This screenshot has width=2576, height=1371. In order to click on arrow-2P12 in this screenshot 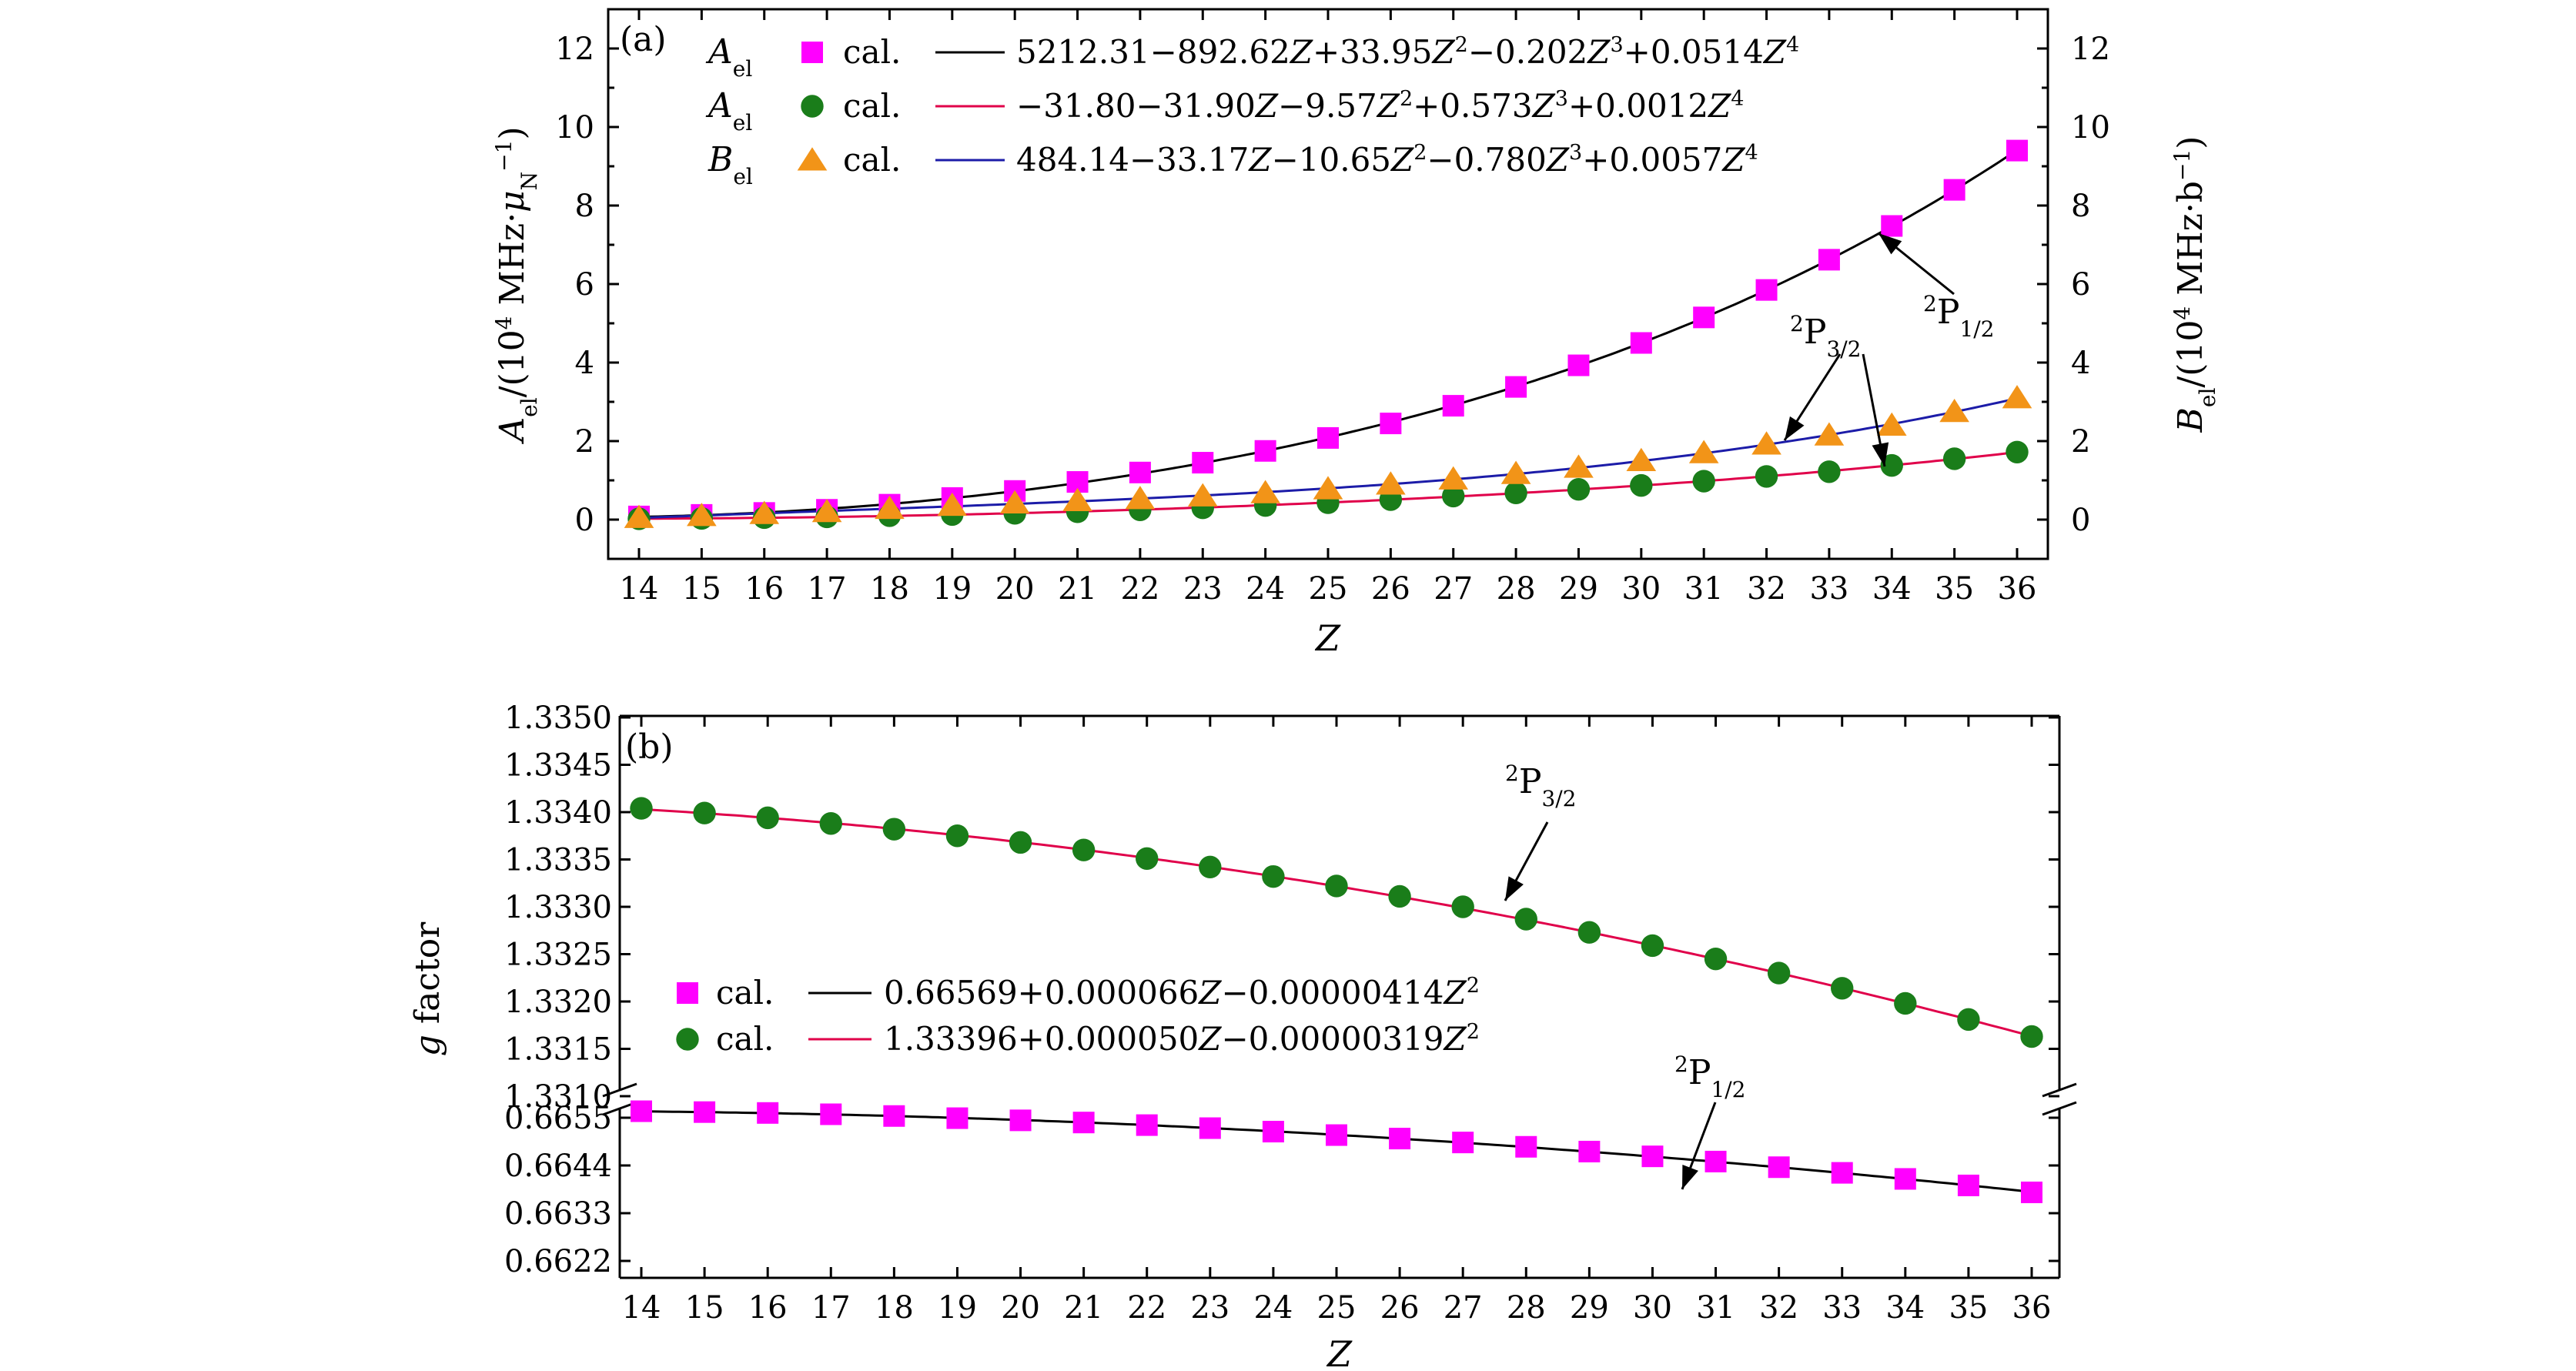, I will do `click(1699, 1146)`.